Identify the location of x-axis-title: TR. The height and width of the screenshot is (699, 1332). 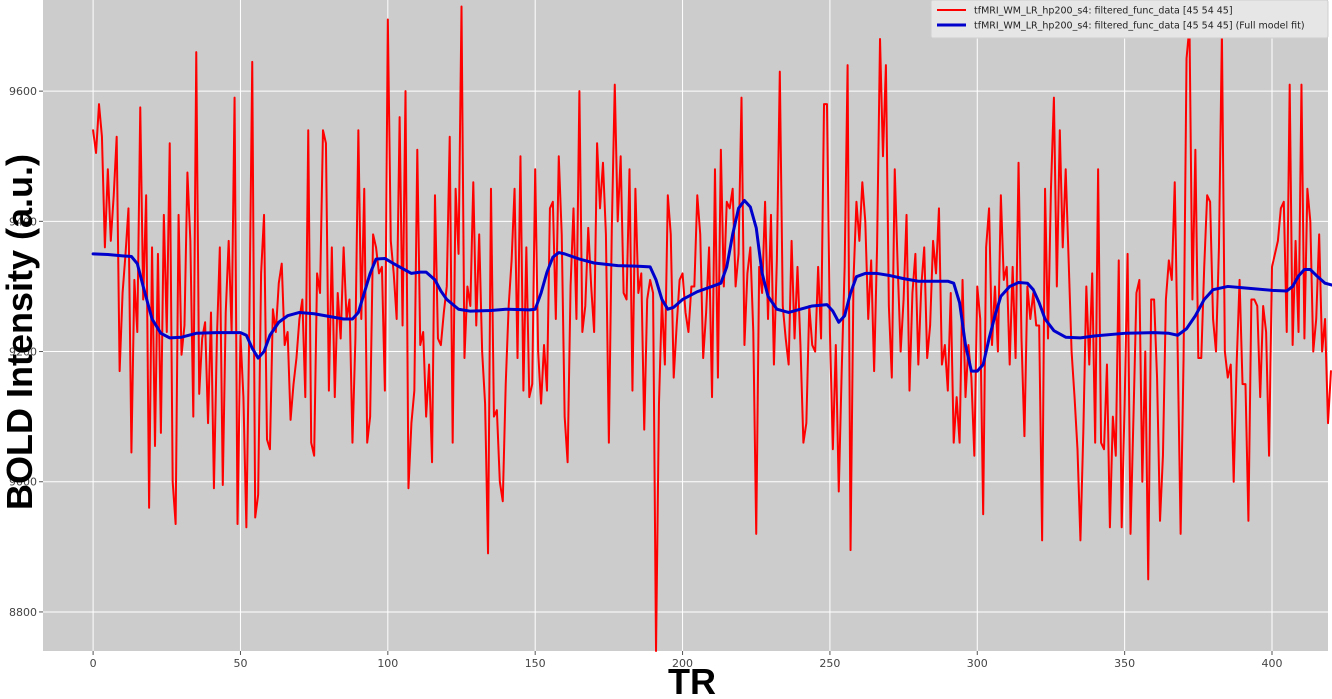
(692, 680).